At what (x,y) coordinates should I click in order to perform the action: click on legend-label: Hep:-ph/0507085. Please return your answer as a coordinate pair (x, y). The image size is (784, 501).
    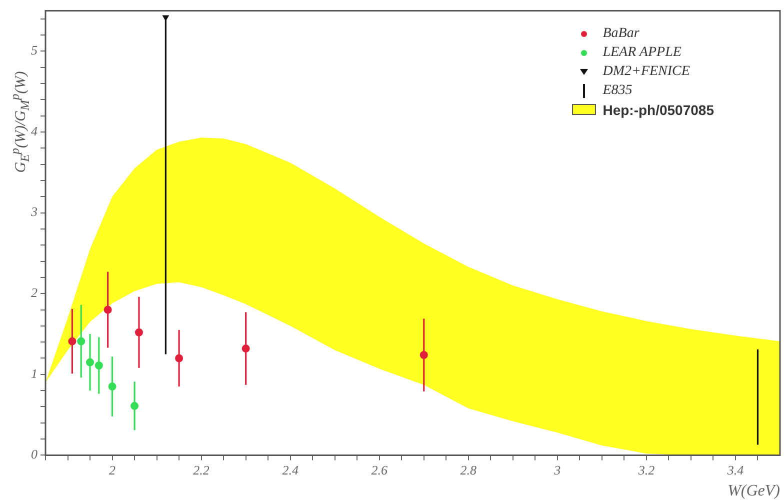
    Looking at the image, I should click on (658, 110).